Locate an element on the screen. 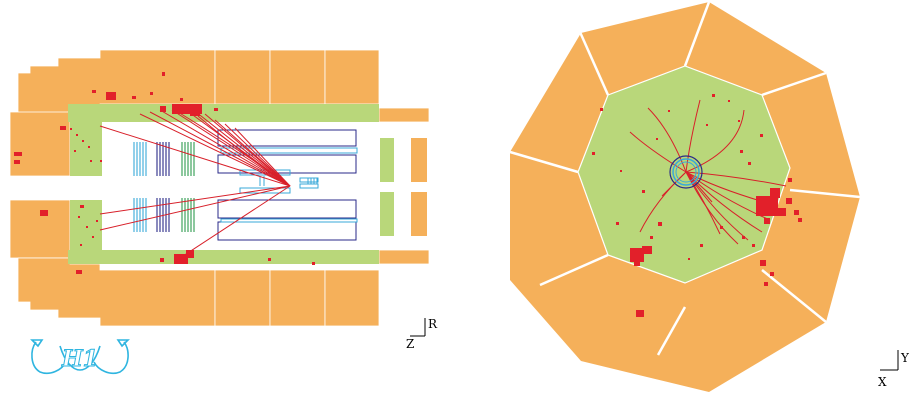 This screenshot has height=397, width=914. side-backward-trackers is located at coordinates (164, 187).